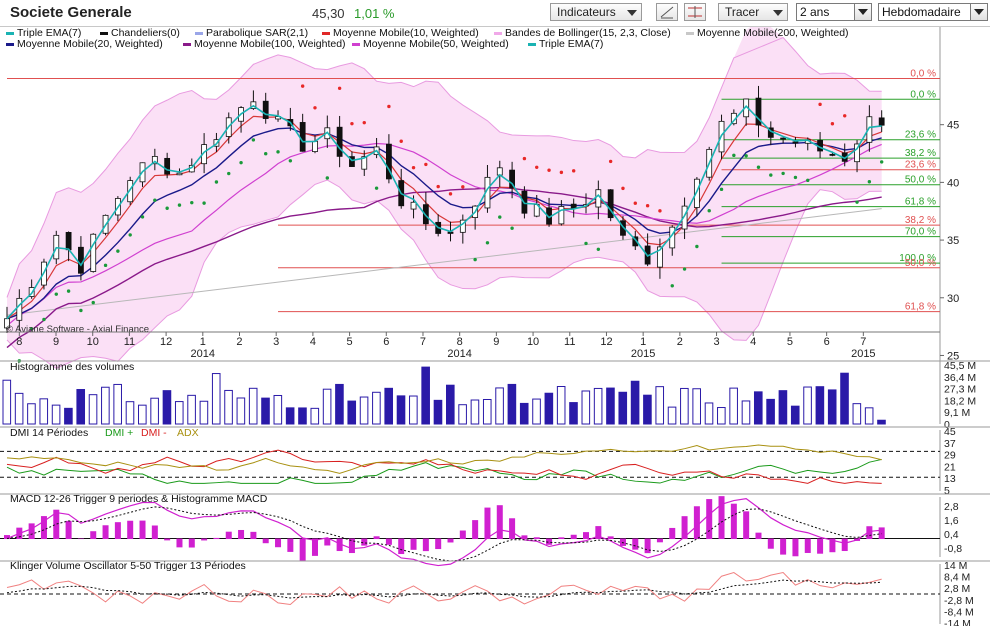 Image resolution: width=990 pixels, height=626 pixels. What do you see at coordinates (950, 456) in the screenshot?
I see `dmi-tick-label: 29` at bounding box center [950, 456].